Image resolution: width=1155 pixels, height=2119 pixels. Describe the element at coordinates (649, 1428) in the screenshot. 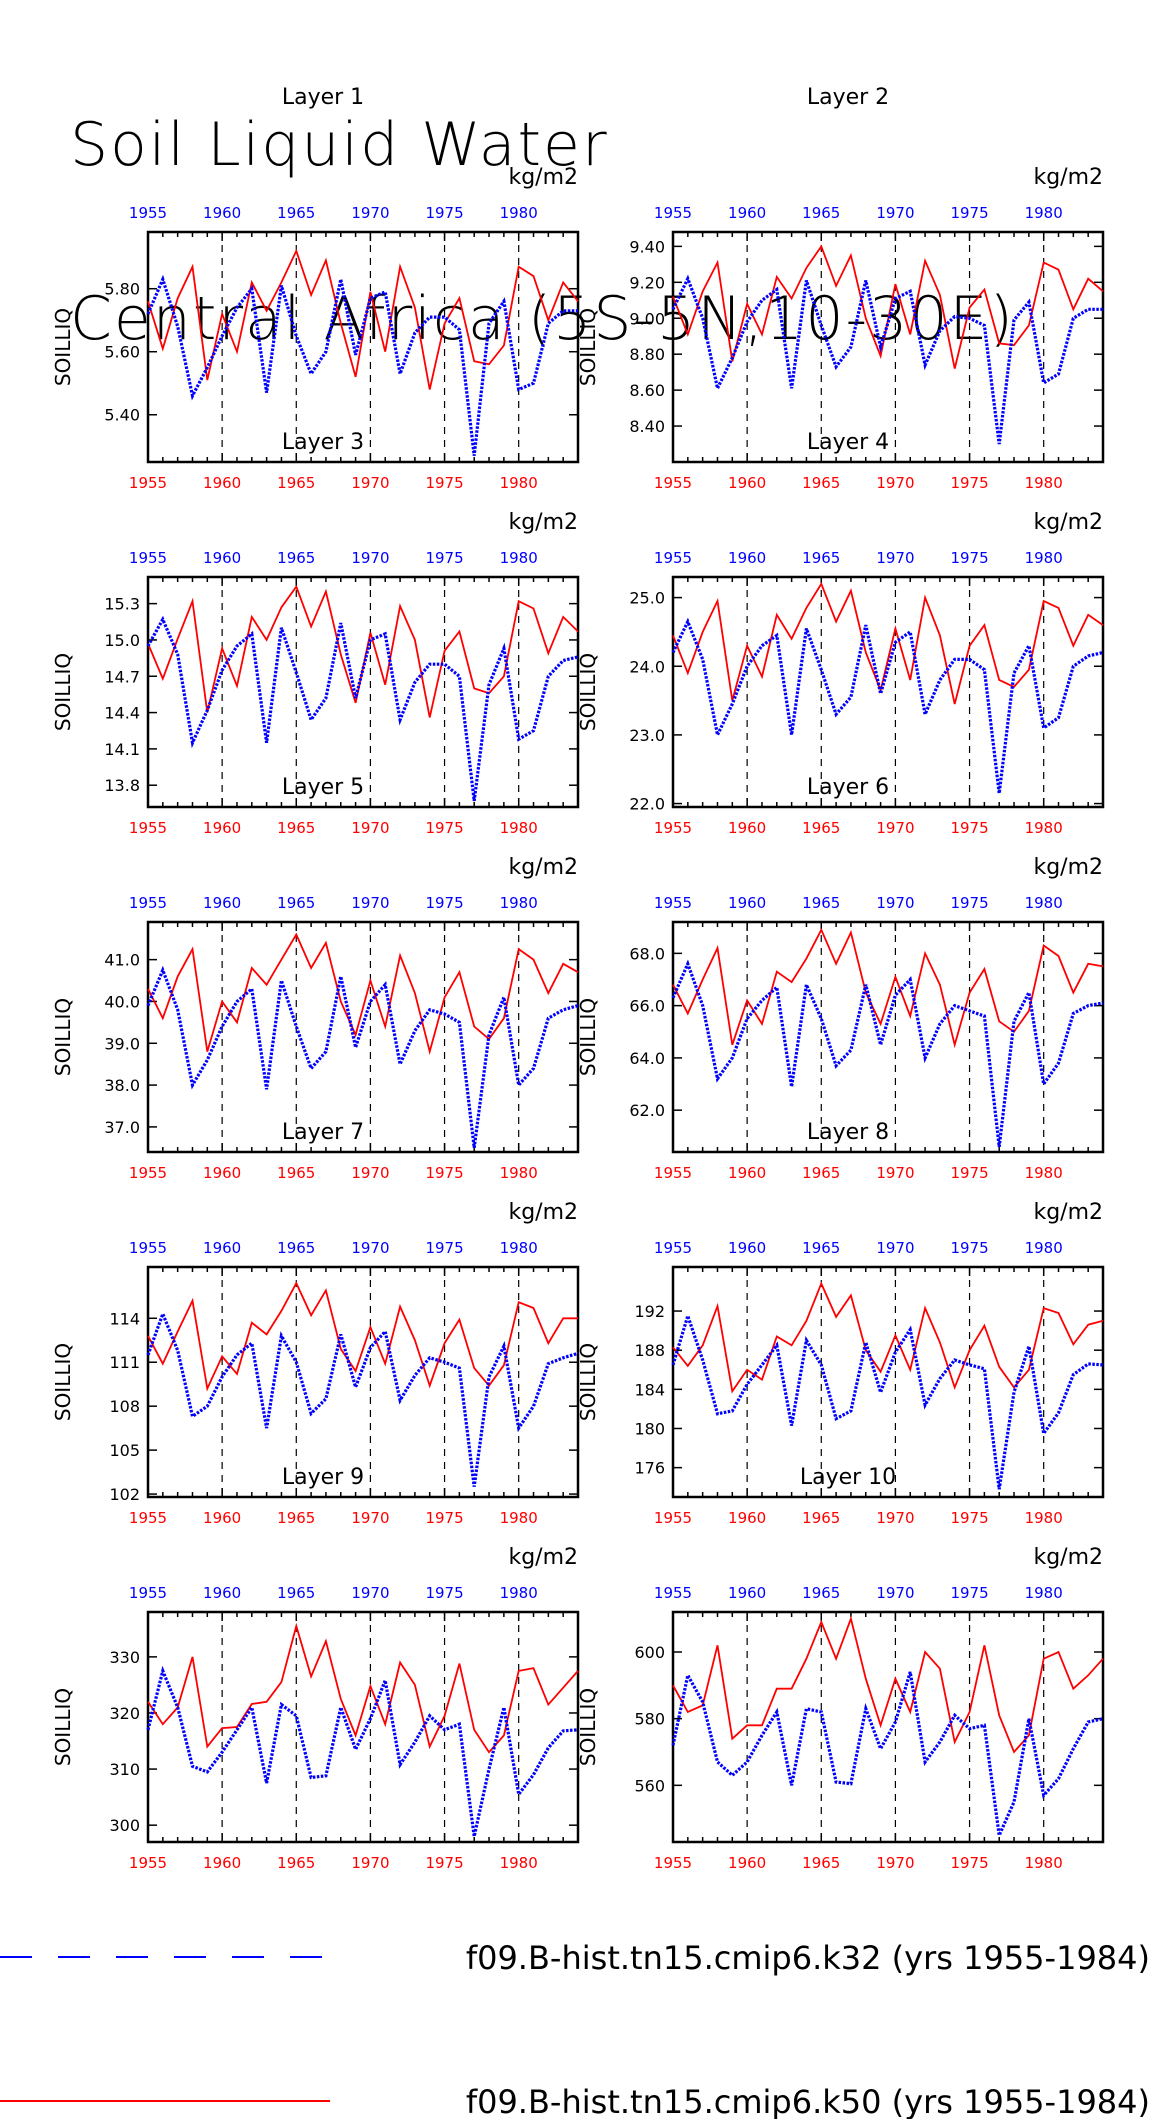

I see `y-tick-label: 180` at that location.